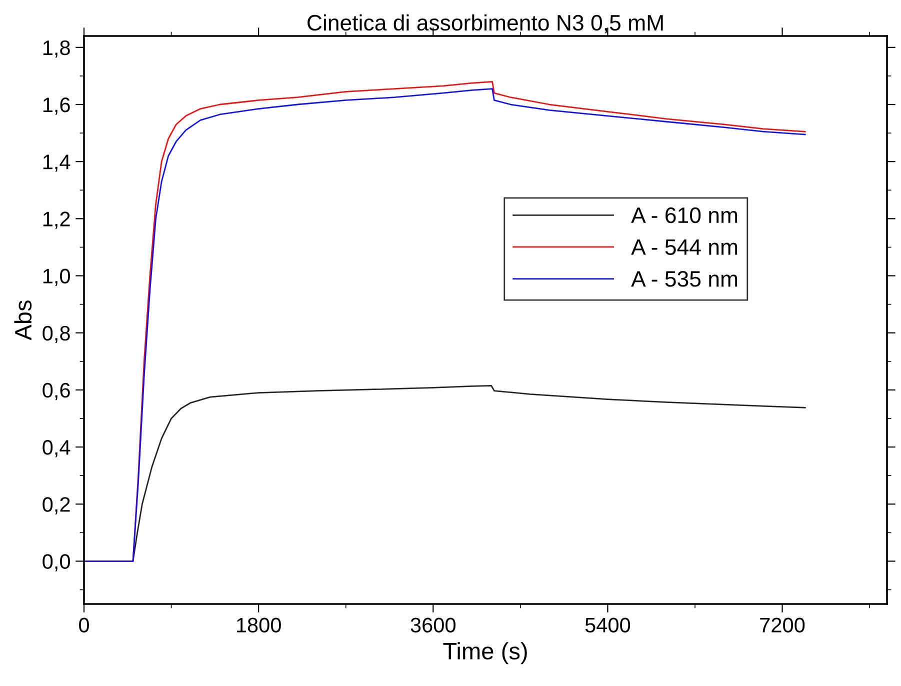 The image size is (901, 686). What do you see at coordinates (56, 335) in the screenshot?
I see `y-tick-label: 0,8` at bounding box center [56, 335].